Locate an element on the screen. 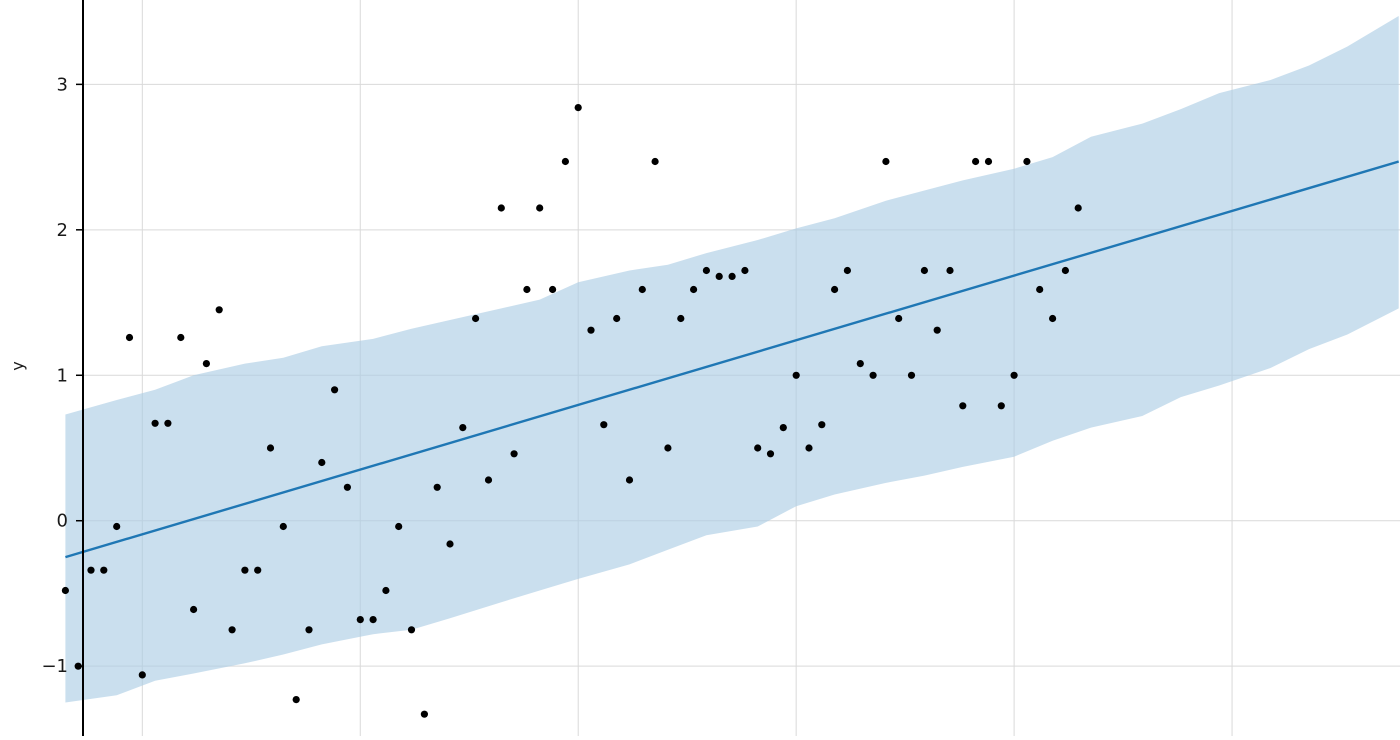  y-axis-label: y is located at coordinates (17, 365).